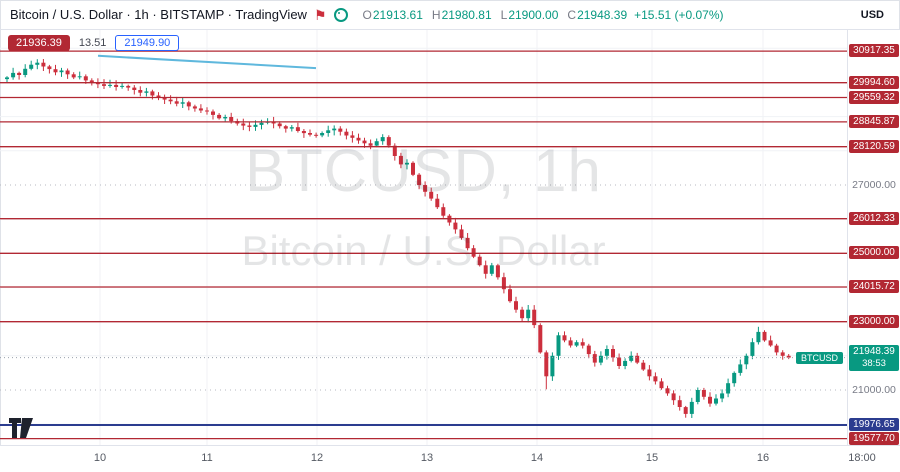 The height and width of the screenshot is (472, 900). I want to click on price-axis-label: 28120.59, so click(874, 146).